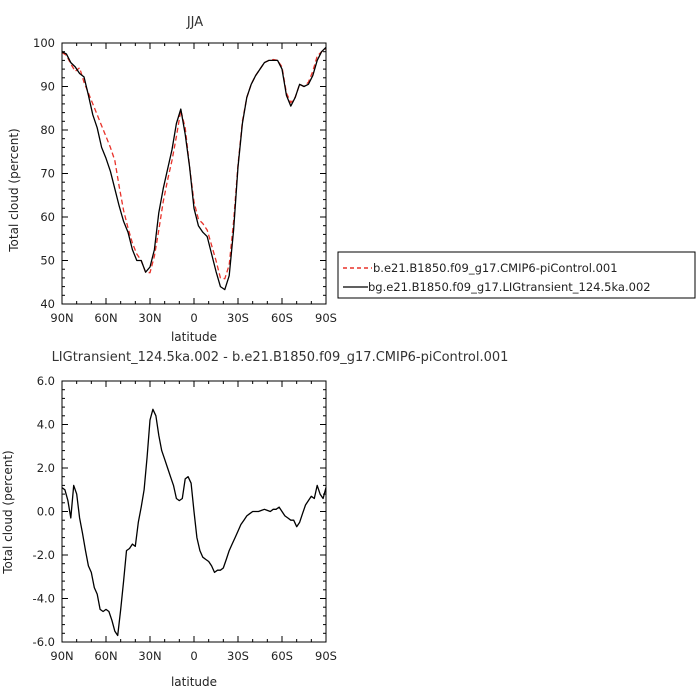 Image resolution: width=700 pixels, height=700 pixels. Describe the element at coordinates (46, 381) in the screenshot. I see `bottom-y-tick-label: 6.0` at that location.